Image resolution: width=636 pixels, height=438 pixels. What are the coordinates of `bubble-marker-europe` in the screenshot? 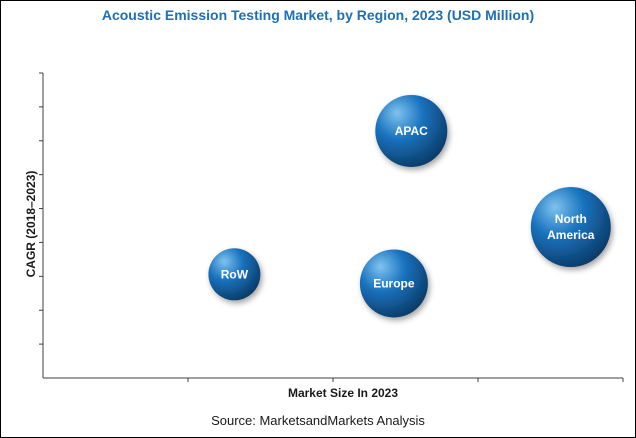 It's located at (393, 283).